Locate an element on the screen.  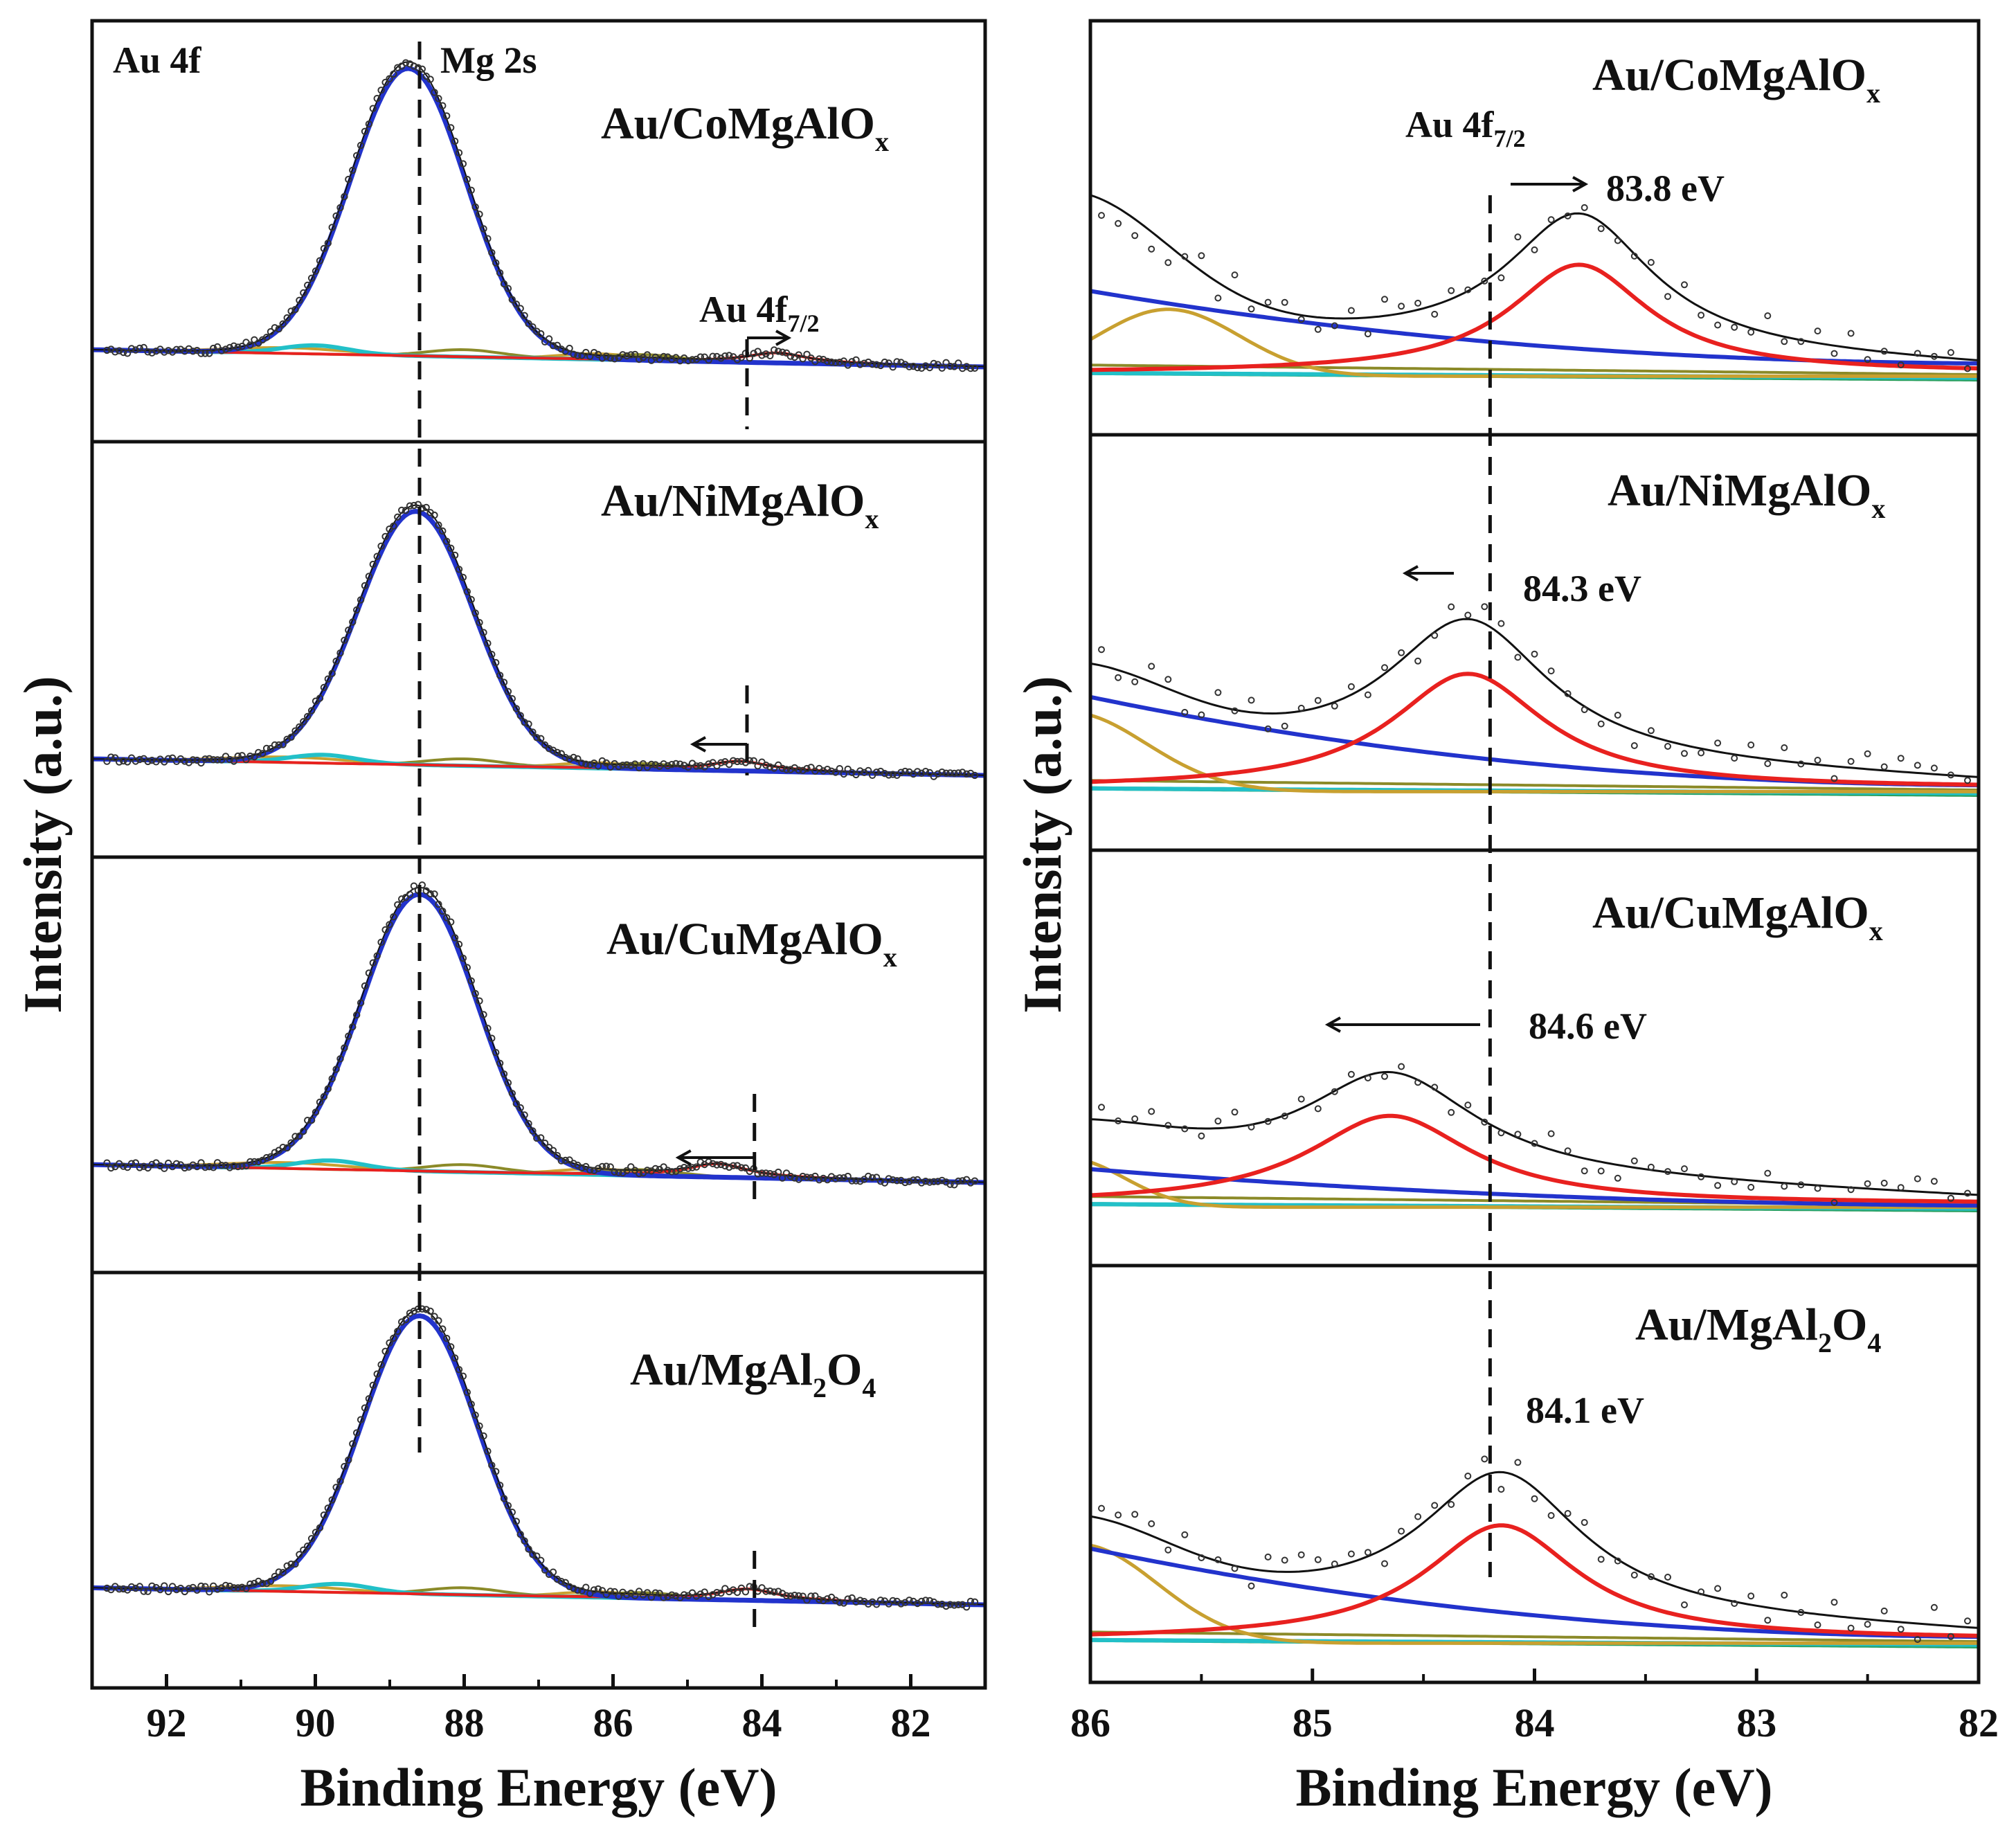
right-olive-component is located at coordinates (1534, 785).